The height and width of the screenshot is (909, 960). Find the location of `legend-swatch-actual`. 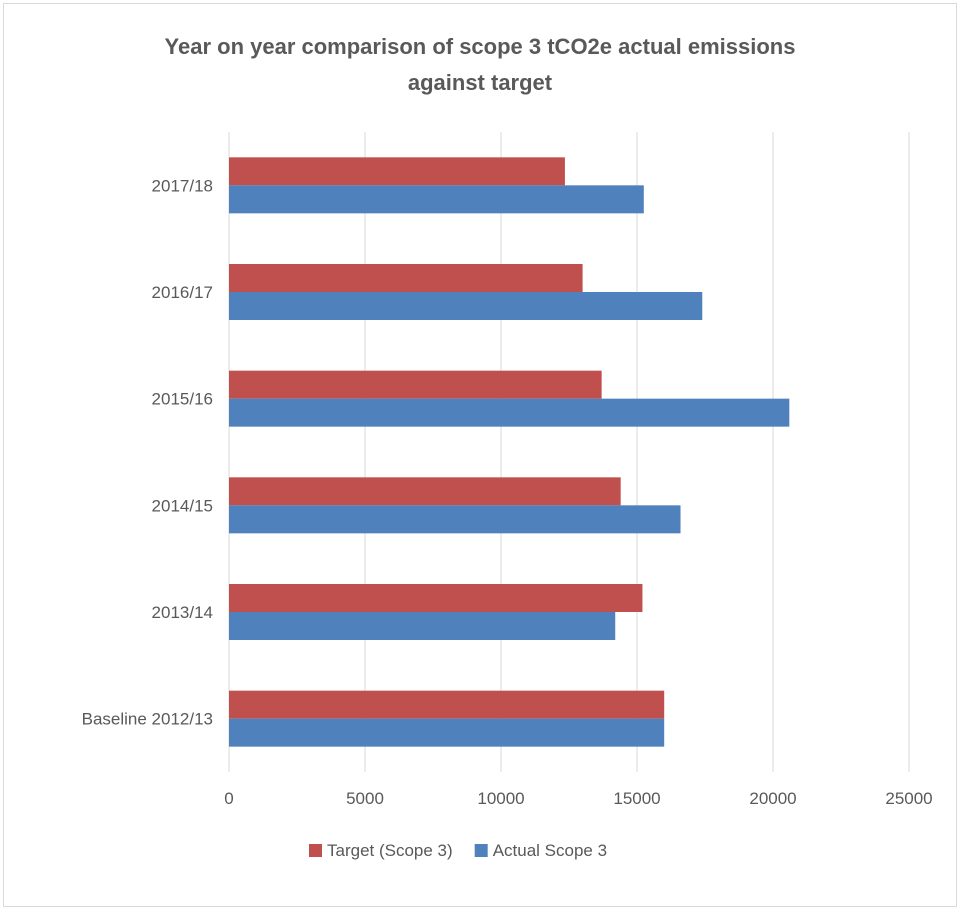

legend-swatch-actual is located at coordinates (481, 850).